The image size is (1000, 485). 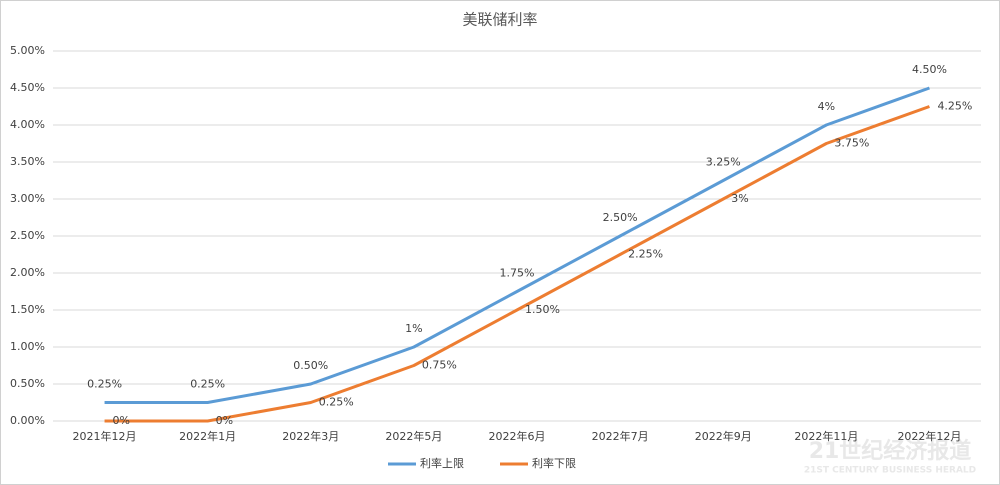 What do you see at coordinates (890, 471) in the screenshot?
I see `watermark-subtitle: 21ST CENTURY BUSINESS HERALD` at bounding box center [890, 471].